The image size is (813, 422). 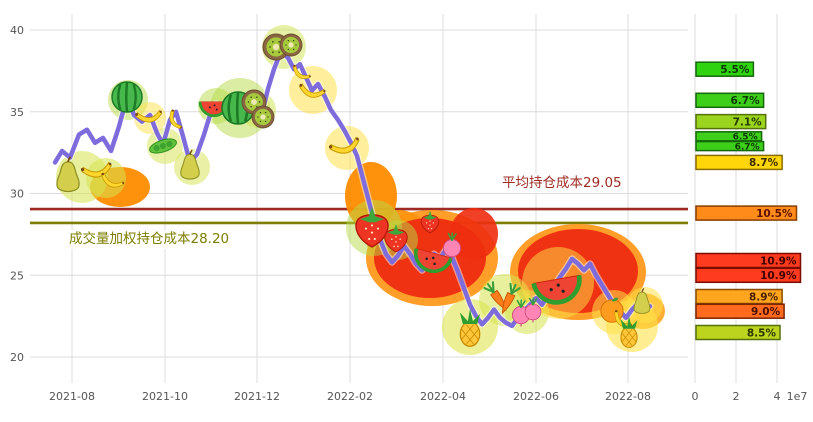 I want to click on volume-bar-label: 8.9%, so click(x=764, y=297).